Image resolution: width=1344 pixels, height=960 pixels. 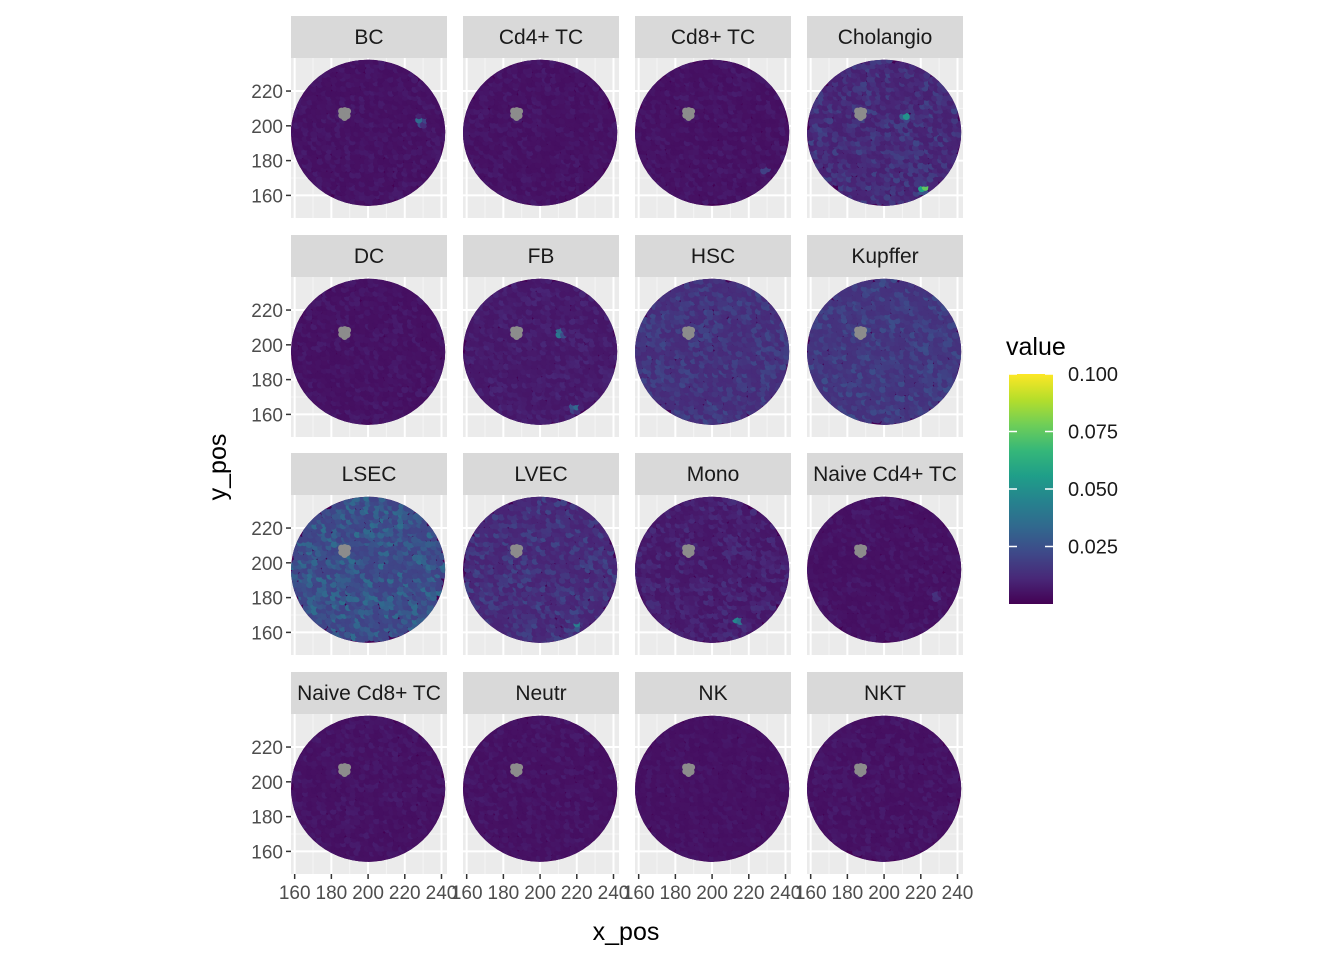 What do you see at coordinates (369, 256) in the screenshot?
I see `facet-strip-label: DC` at bounding box center [369, 256].